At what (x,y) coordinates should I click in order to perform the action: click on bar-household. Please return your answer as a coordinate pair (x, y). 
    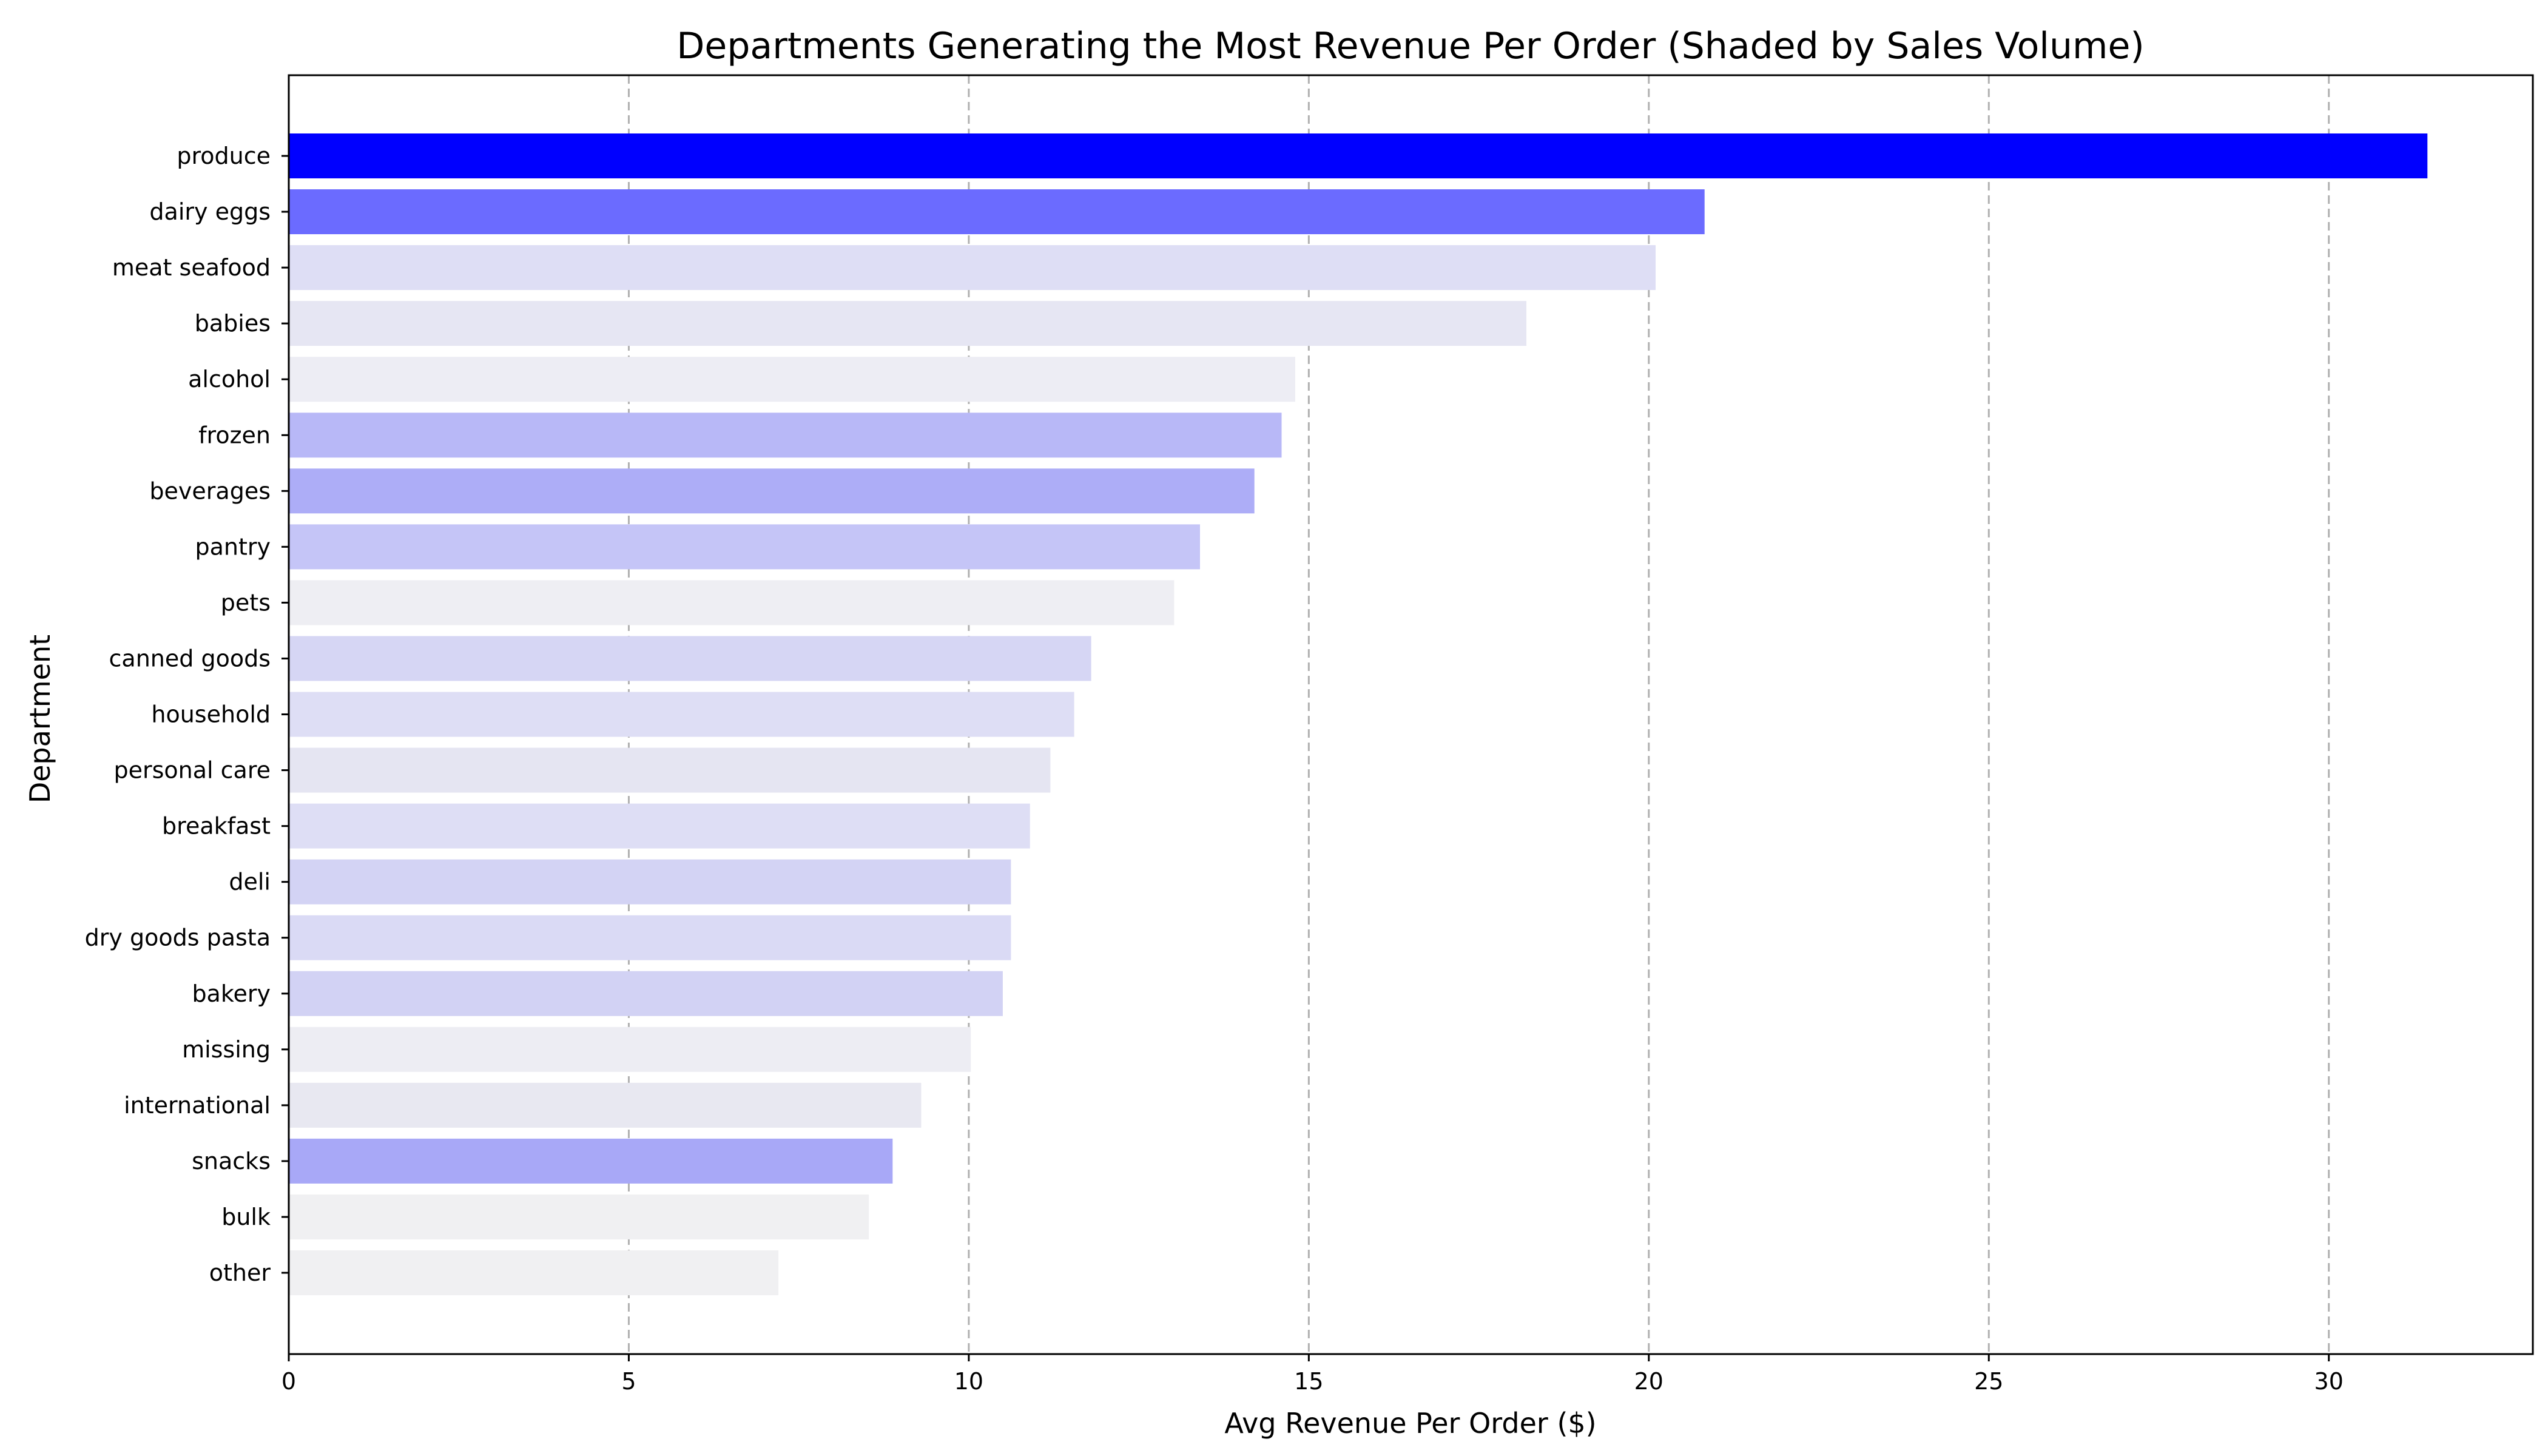
    Looking at the image, I should click on (681, 714).